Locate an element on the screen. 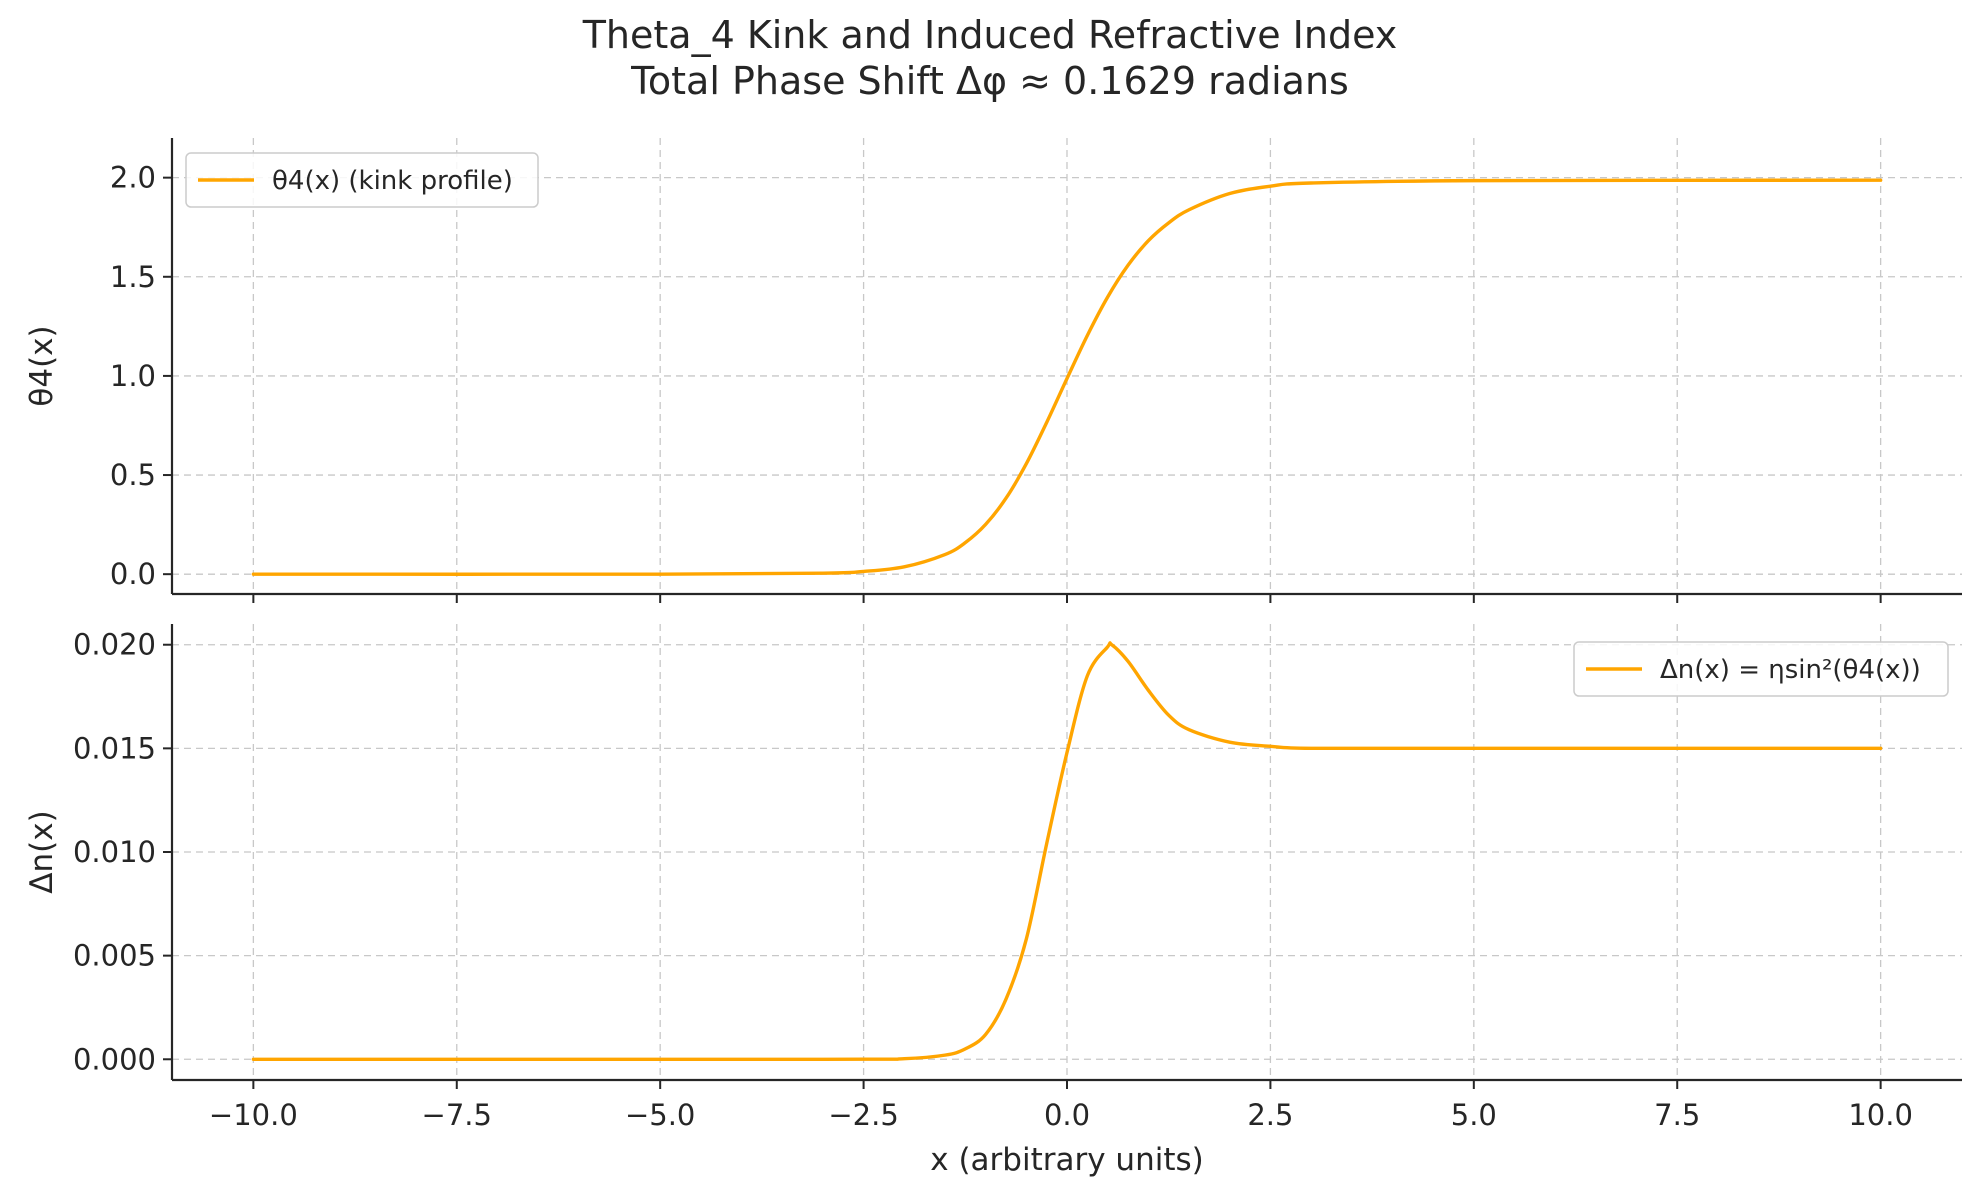 This screenshot has height=1186, width=1980. xtick-label: −7.5 is located at coordinates (457, 1115).